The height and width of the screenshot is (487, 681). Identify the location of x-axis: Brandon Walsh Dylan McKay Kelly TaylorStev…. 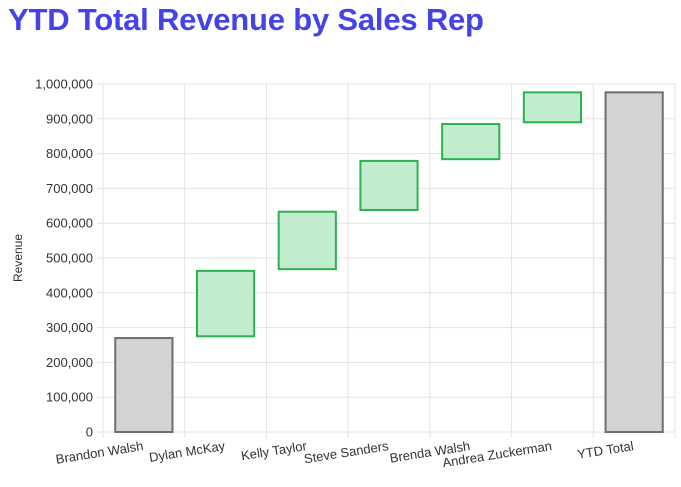
(345, 454).